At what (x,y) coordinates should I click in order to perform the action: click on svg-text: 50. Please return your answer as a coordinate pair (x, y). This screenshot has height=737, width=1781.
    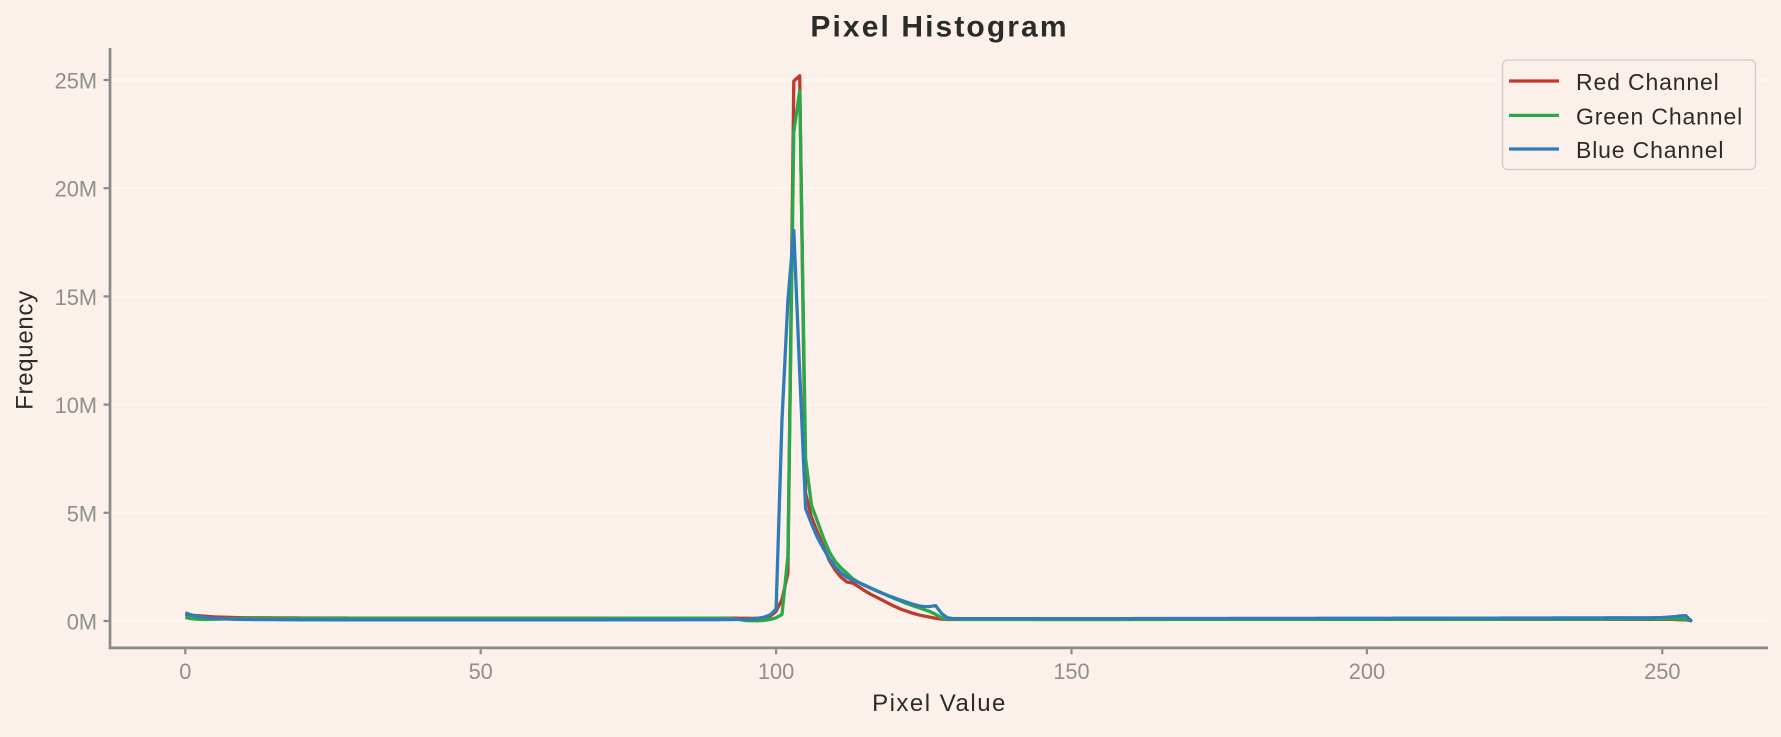
    Looking at the image, I should click on (481, 671).